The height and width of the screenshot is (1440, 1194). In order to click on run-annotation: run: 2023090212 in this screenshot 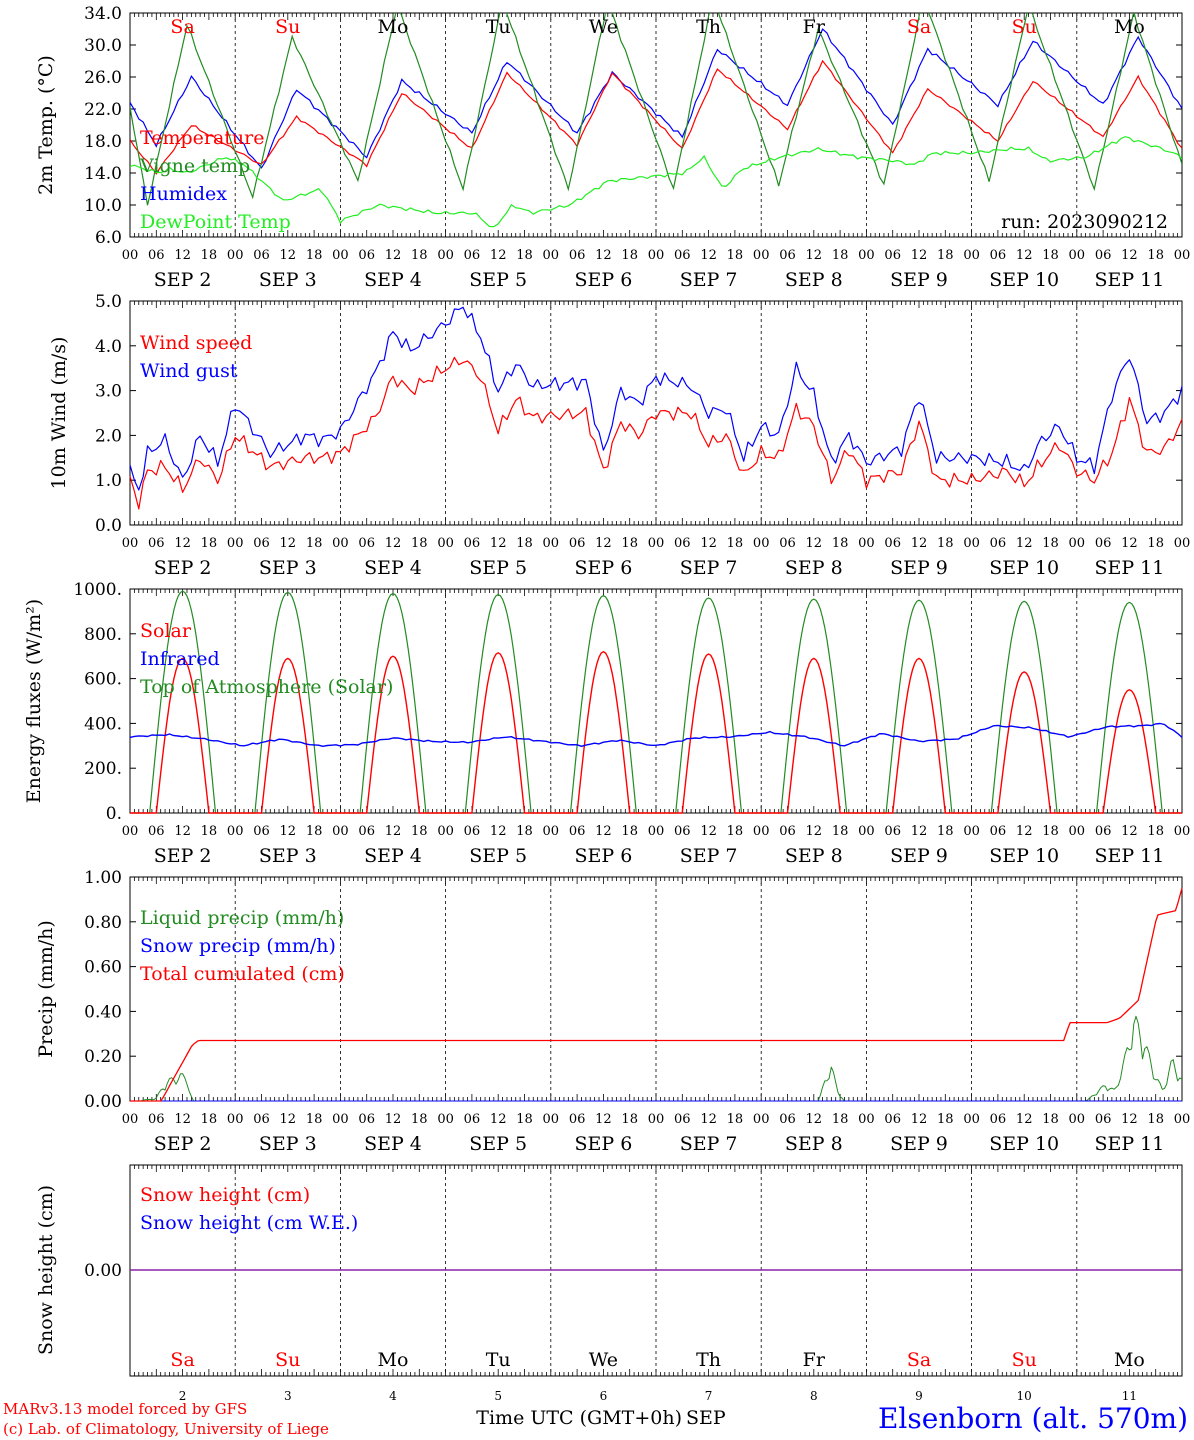, I will do `click(1084, 222)`.